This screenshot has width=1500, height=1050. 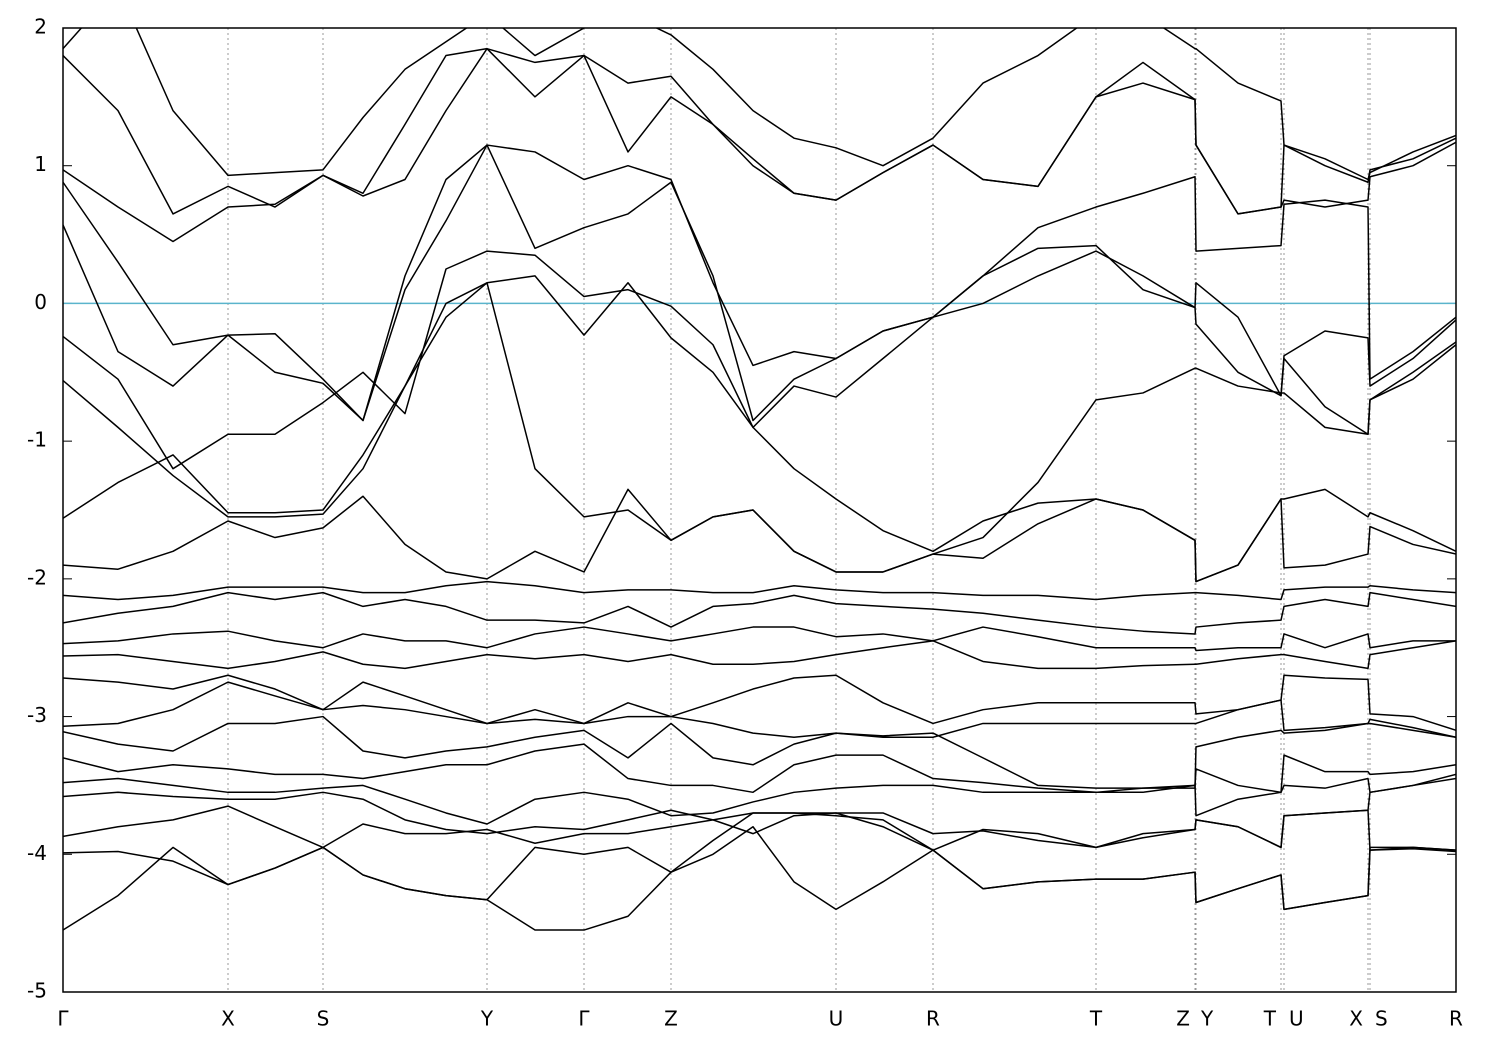 What do you see at coordinates (37, 991) in the screenshot?
I see `y-tick-label: -5` at bounding box center [37, 991].